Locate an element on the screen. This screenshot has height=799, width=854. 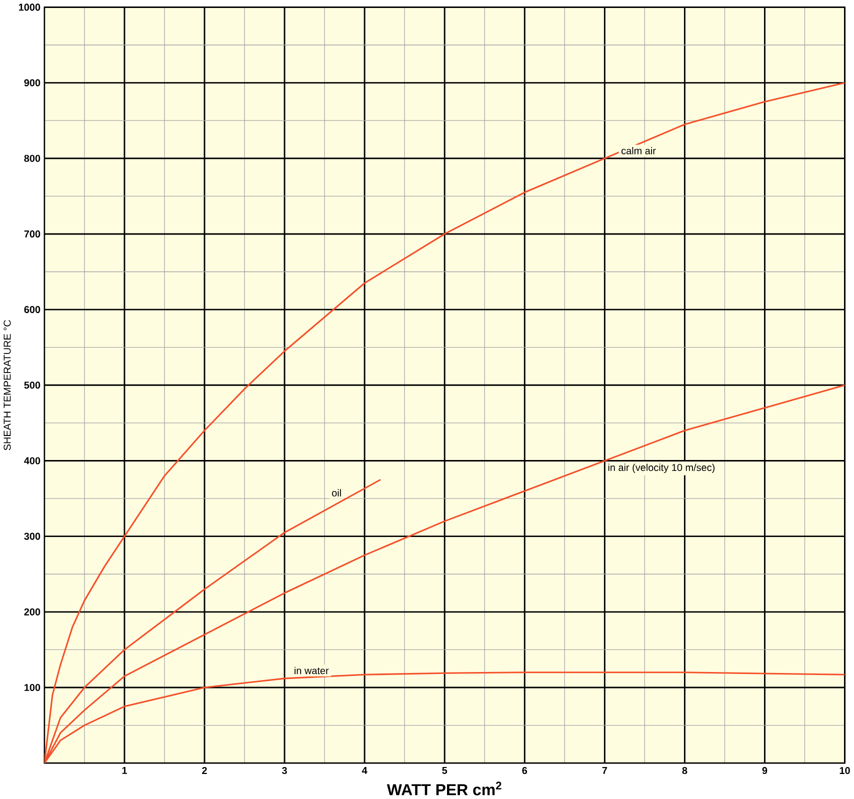
y-tick-label: 300 is located at coordinates (32, 536).